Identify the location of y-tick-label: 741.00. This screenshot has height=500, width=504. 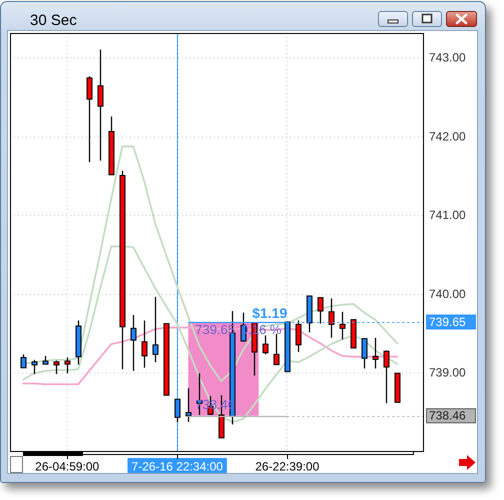
(447, 215).